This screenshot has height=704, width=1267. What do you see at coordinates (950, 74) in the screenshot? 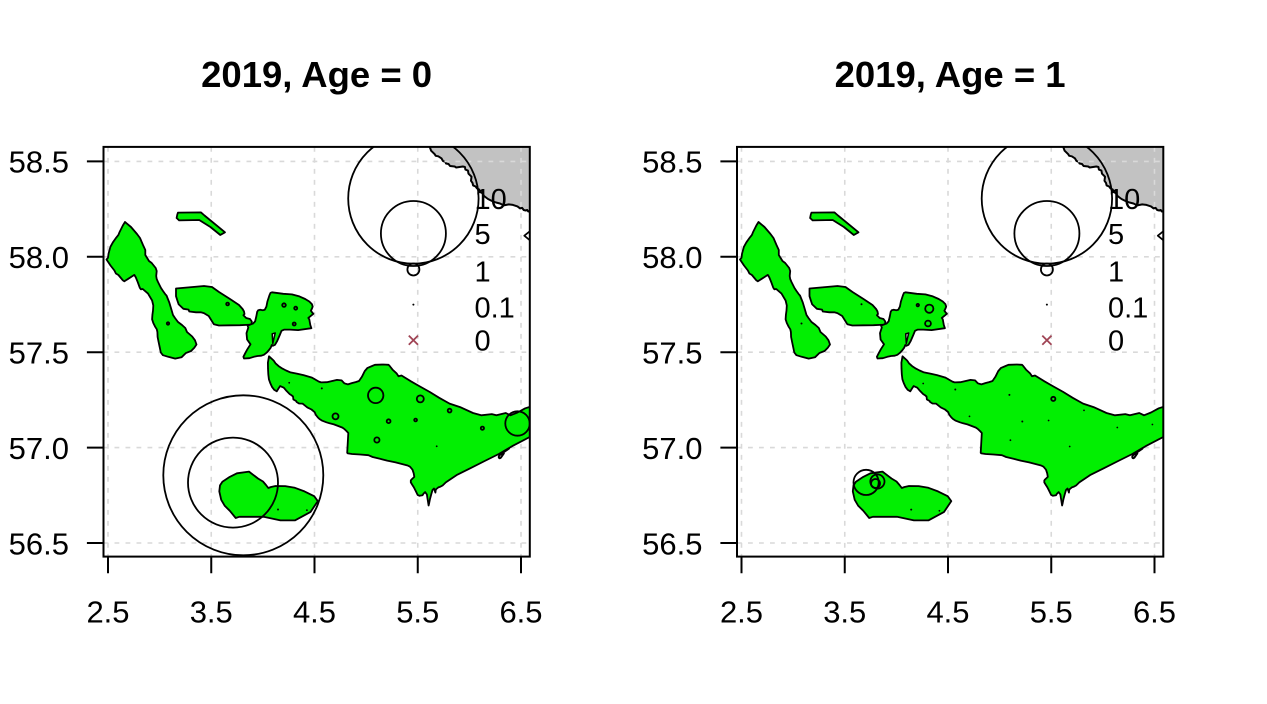
I see `svg-text: 2019, Age = 1` at bounding box center [950, 74].